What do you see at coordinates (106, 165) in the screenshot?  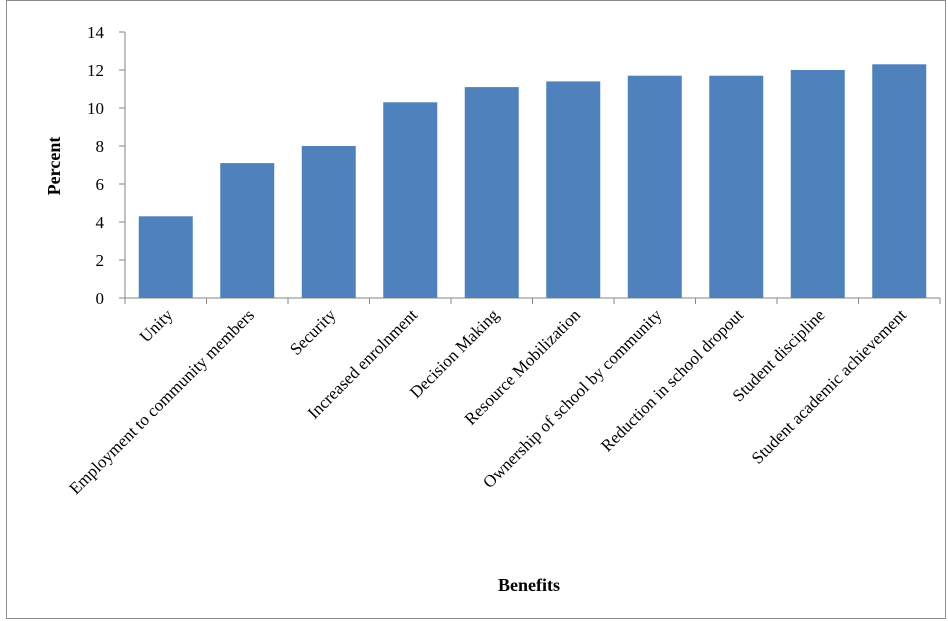 I see `y-axis: 0 2 4 6 8 10 12 14` at bounding box center [106, 165].